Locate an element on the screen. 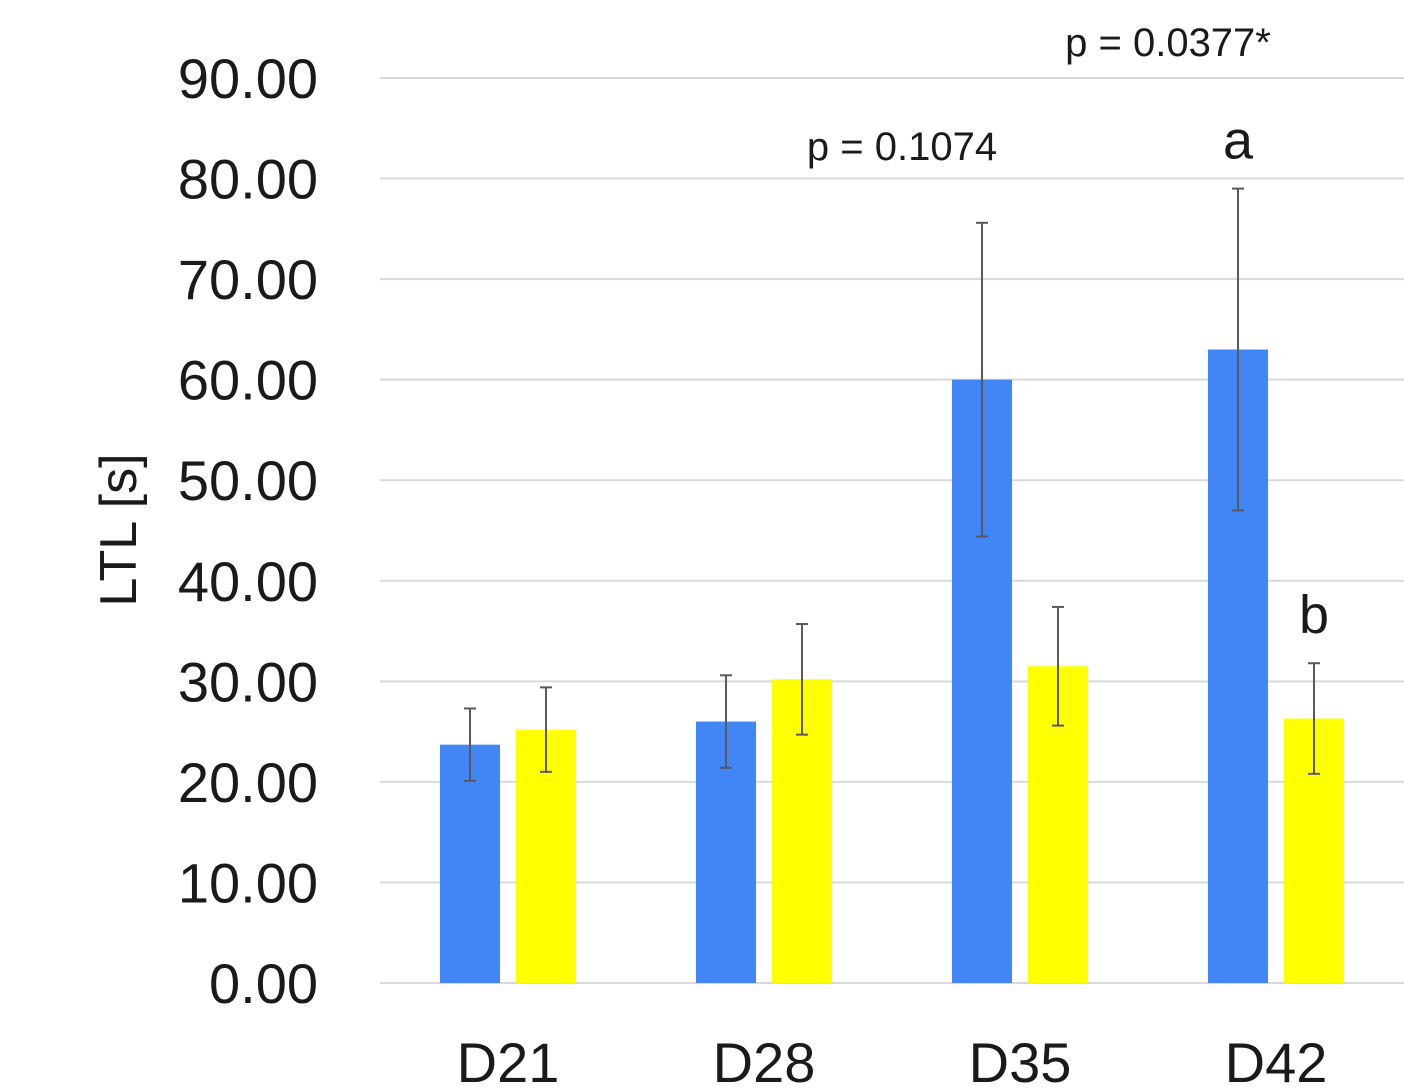  y-tick-label: 40.00 is located at coordinates (248, 581).